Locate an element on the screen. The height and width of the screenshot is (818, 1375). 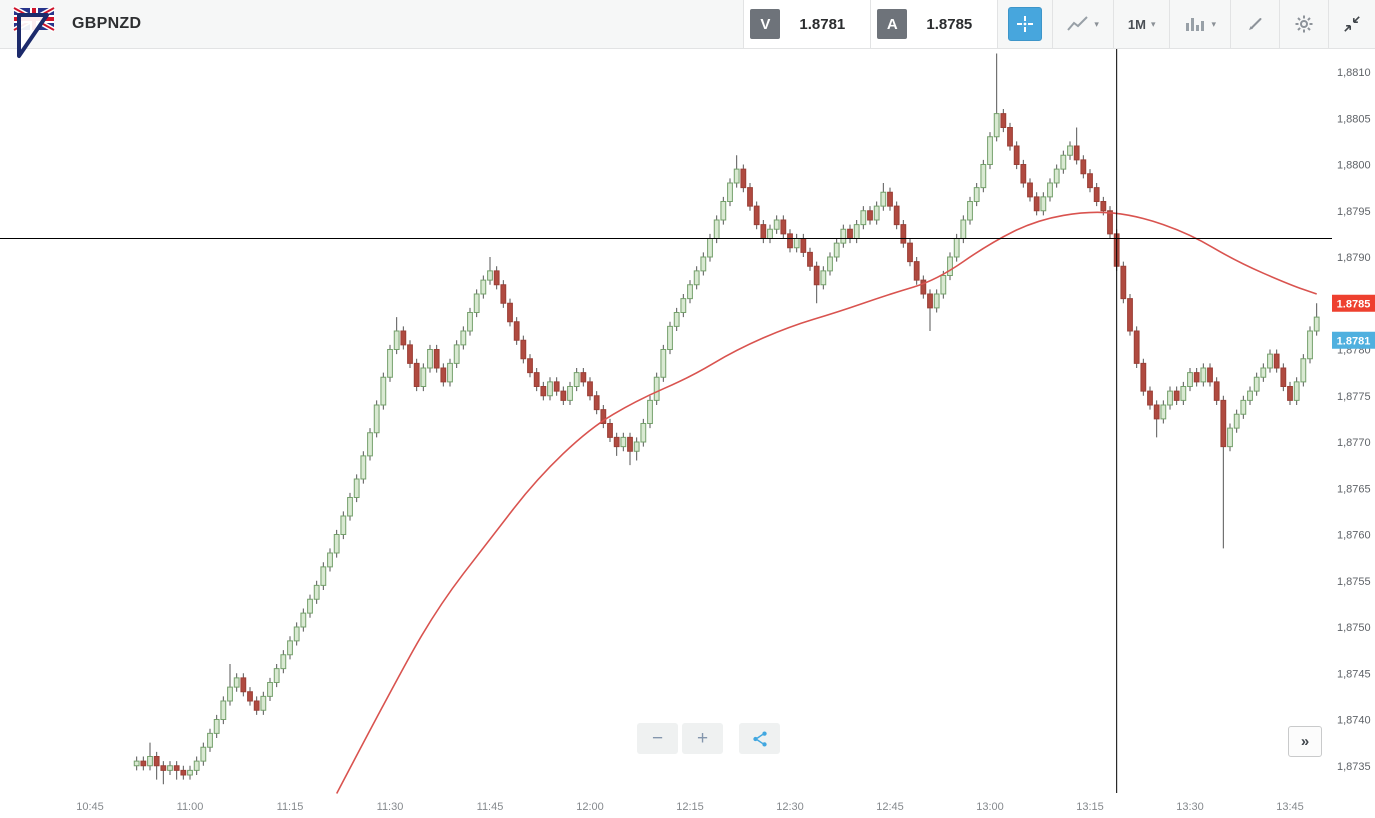
share-button is located at coordinates (759, 738).